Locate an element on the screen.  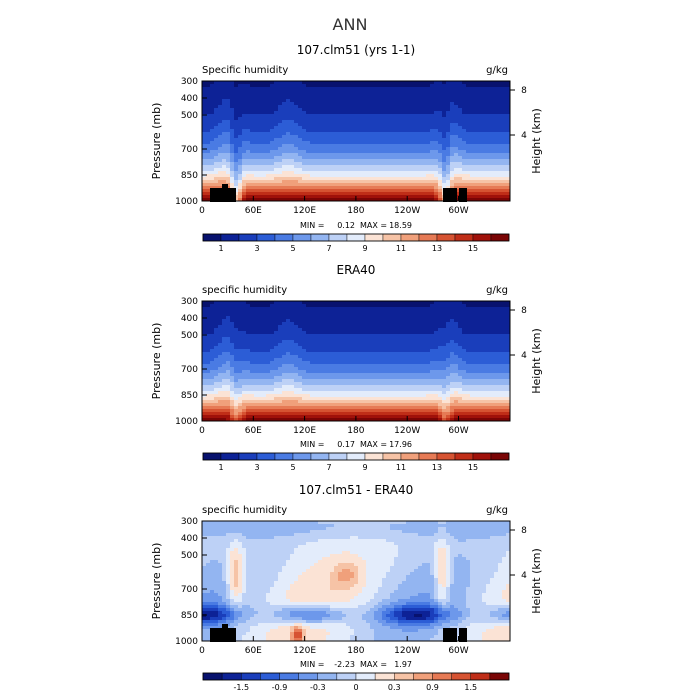
colorbar-swatch is located at coordinates (410, 237).